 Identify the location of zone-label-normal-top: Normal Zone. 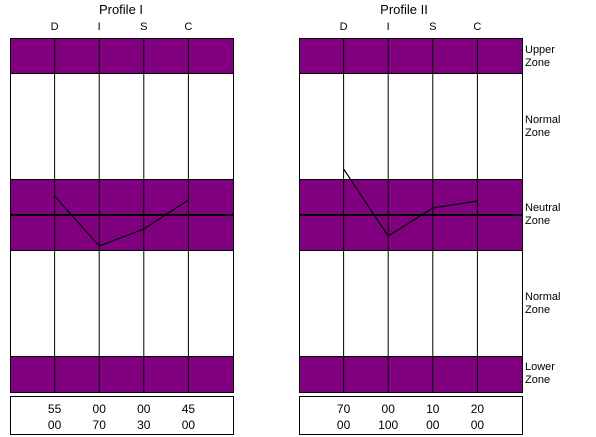
(542, 127).